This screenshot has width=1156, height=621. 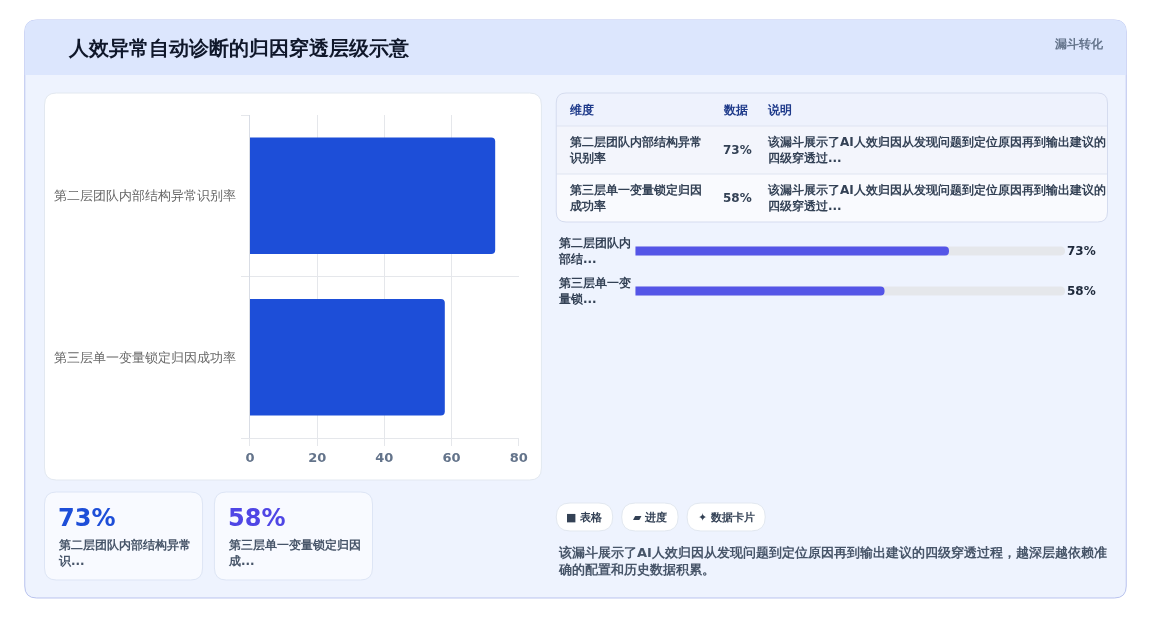 I want to click on x-tick-label: 80, so click(x=518, y=457).